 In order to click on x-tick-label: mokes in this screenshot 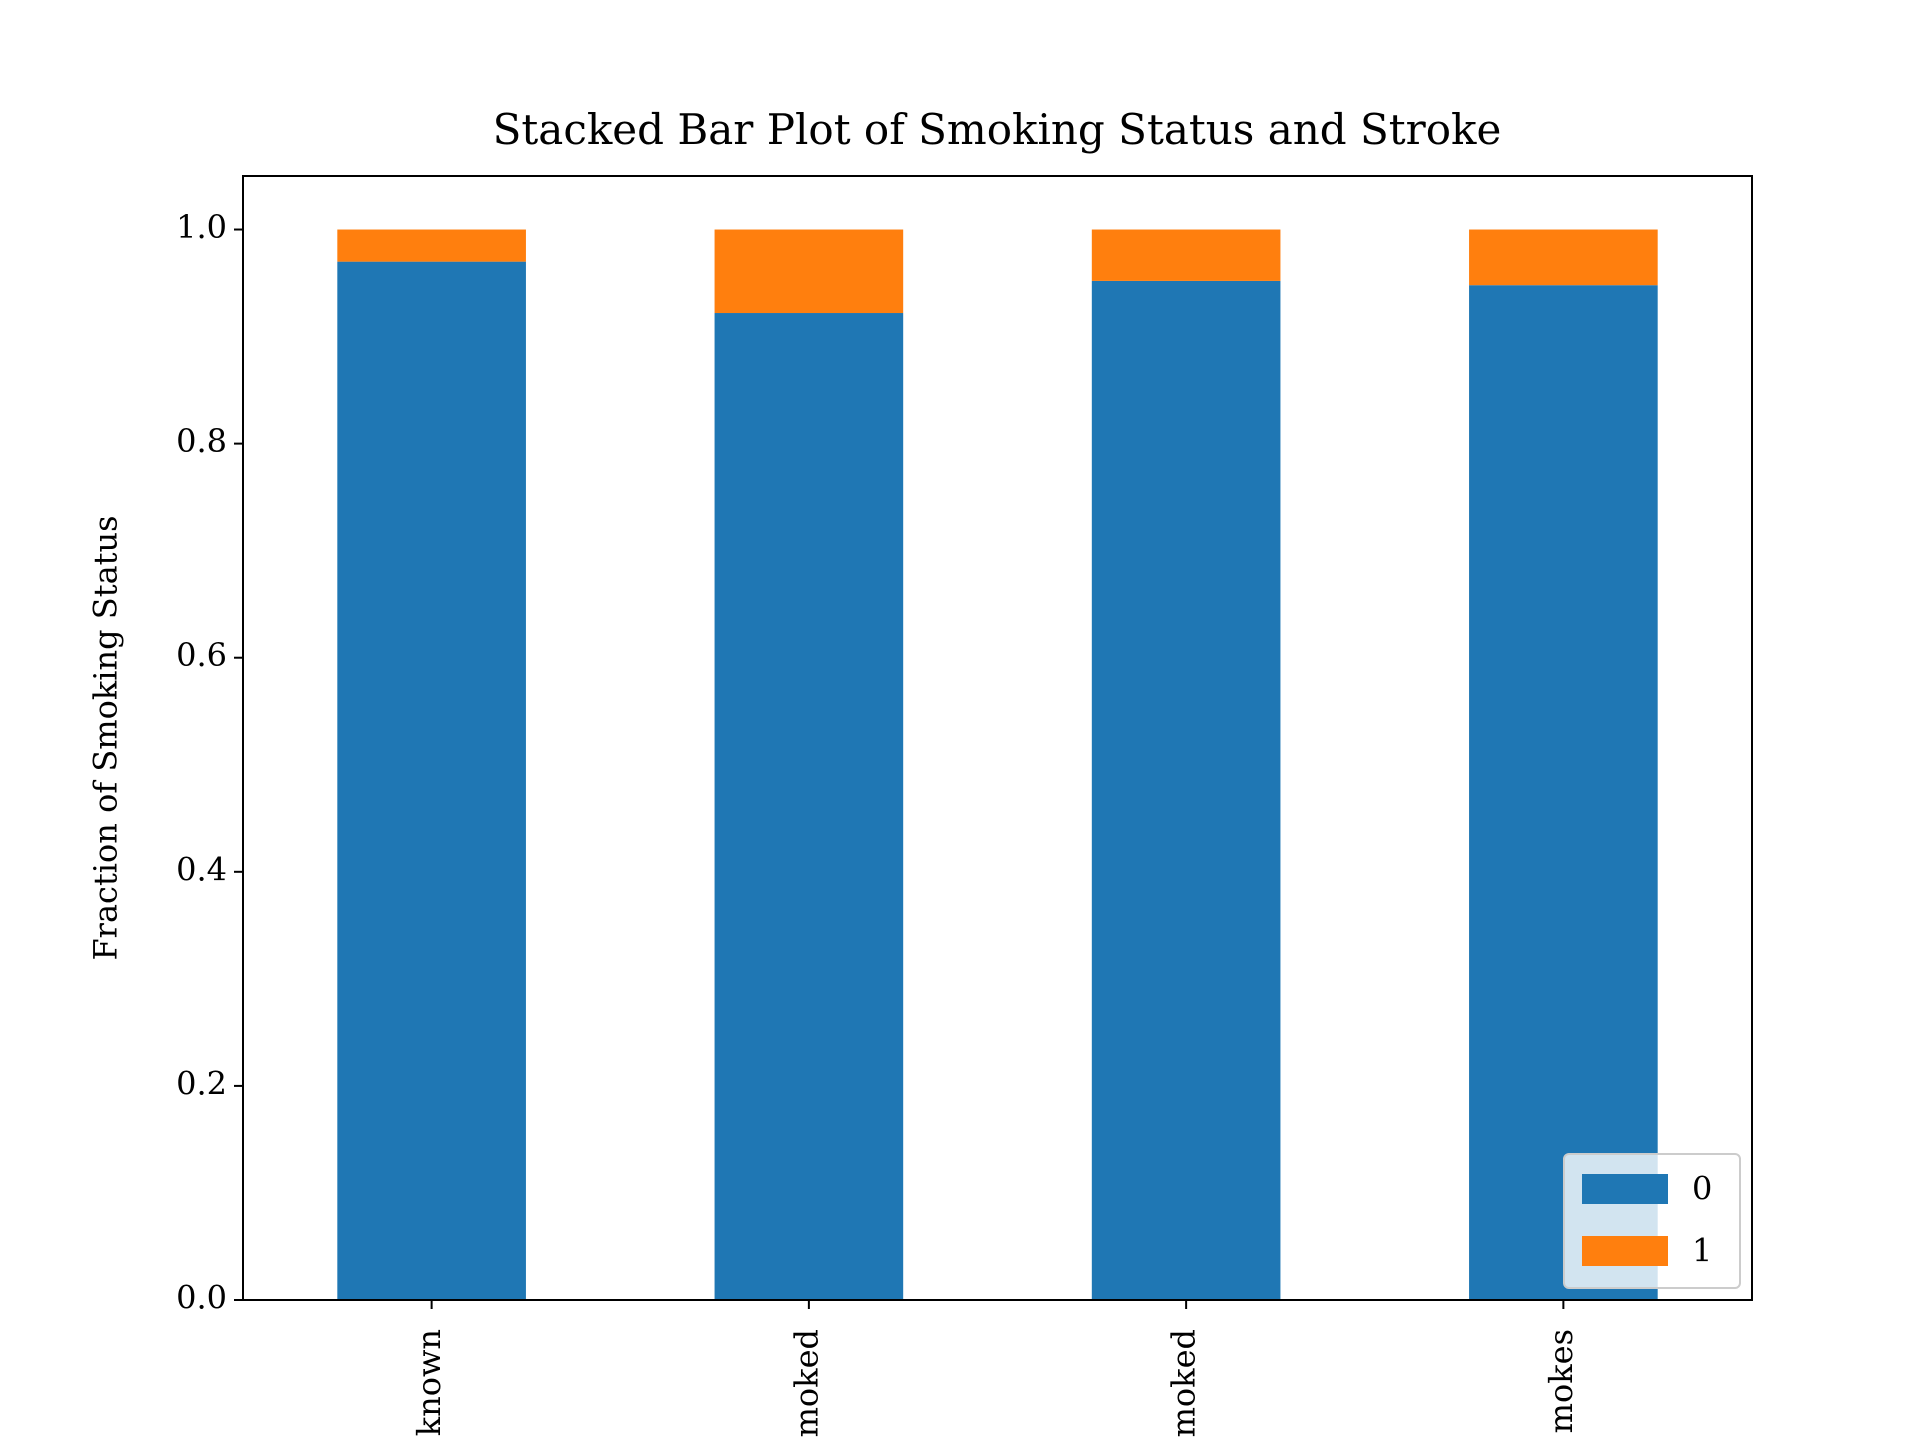, I will do `click(1561, 1381)`.